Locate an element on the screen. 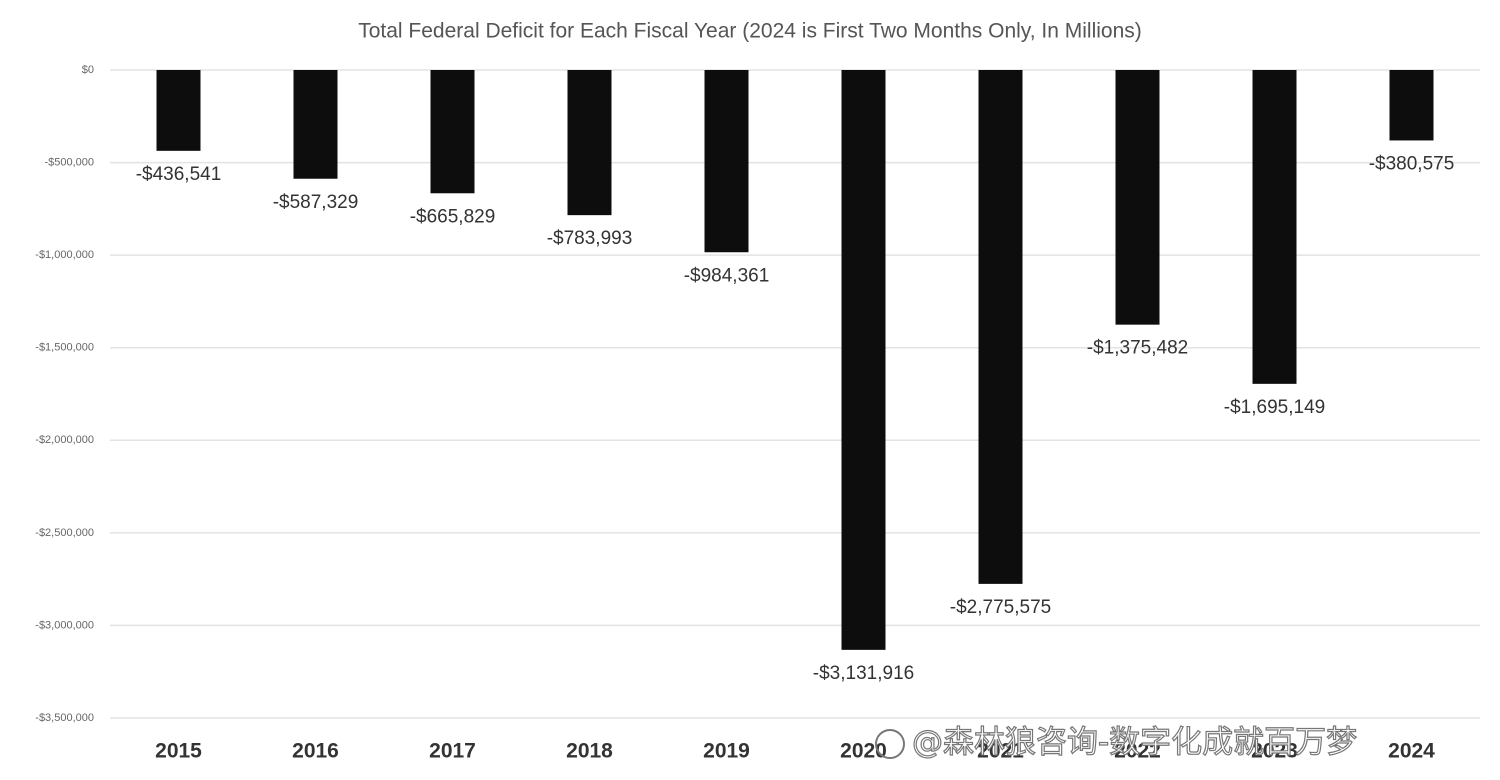 The width and height of the screenshot is (1500, 780). x-tick-label: 2019 is located at coordinates (726, 751).